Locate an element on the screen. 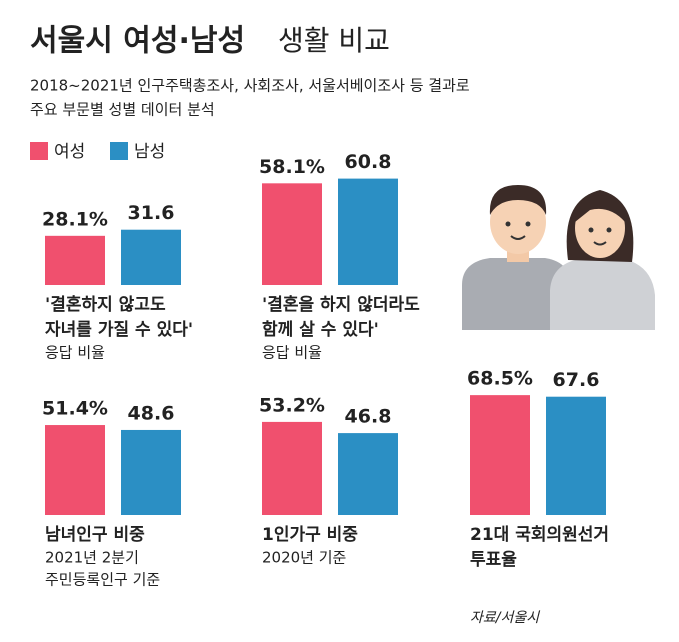  value-label: 48.6 is located at coordinates (151, 413).